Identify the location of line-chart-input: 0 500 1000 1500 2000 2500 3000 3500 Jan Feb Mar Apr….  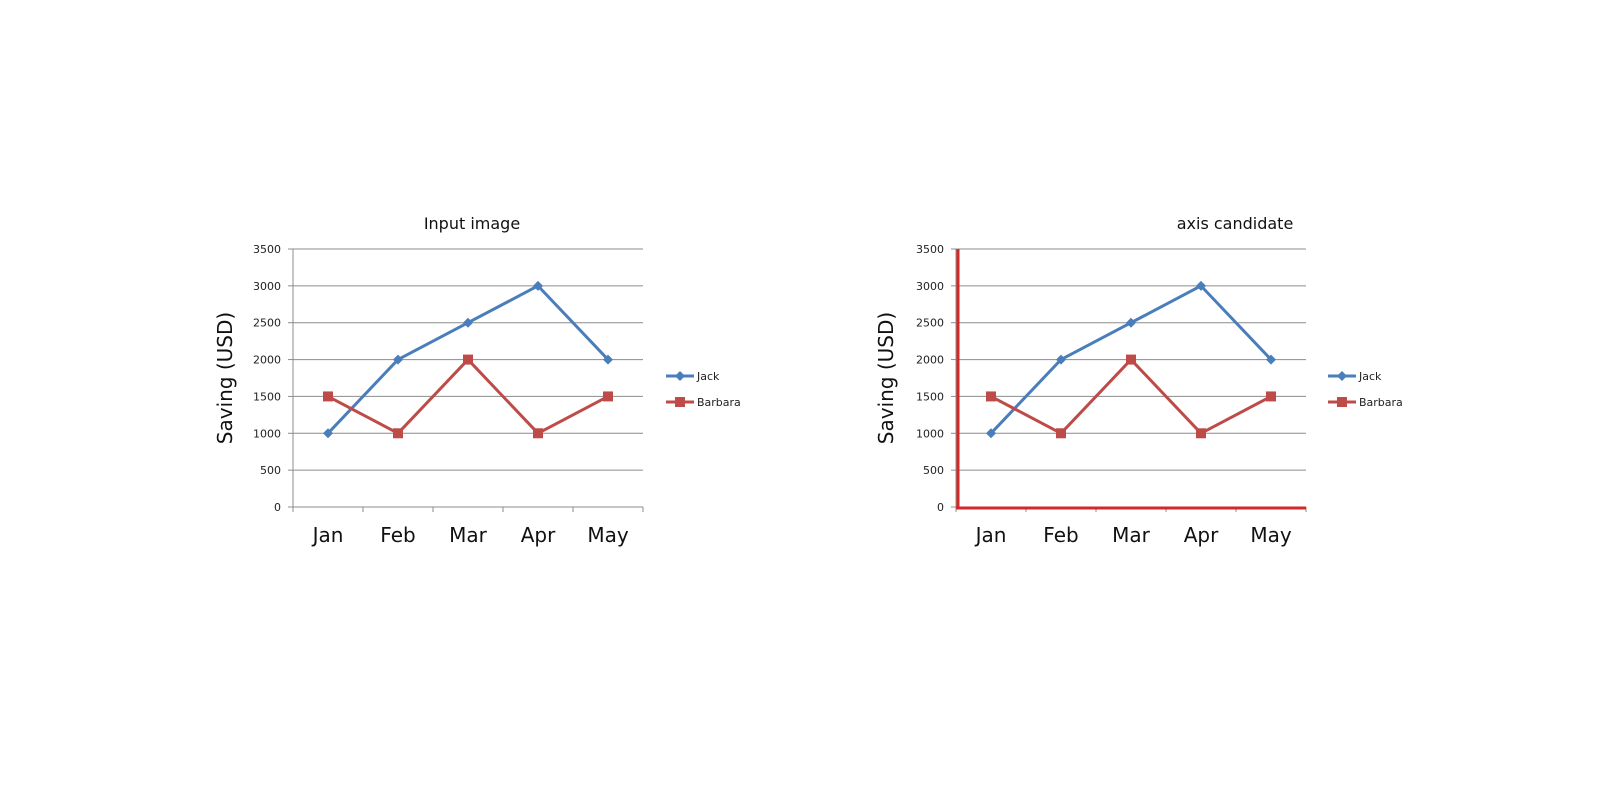
(477, 395).